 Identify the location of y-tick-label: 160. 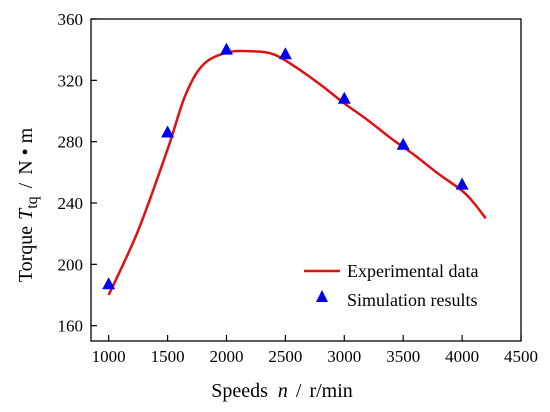
(71, 326).